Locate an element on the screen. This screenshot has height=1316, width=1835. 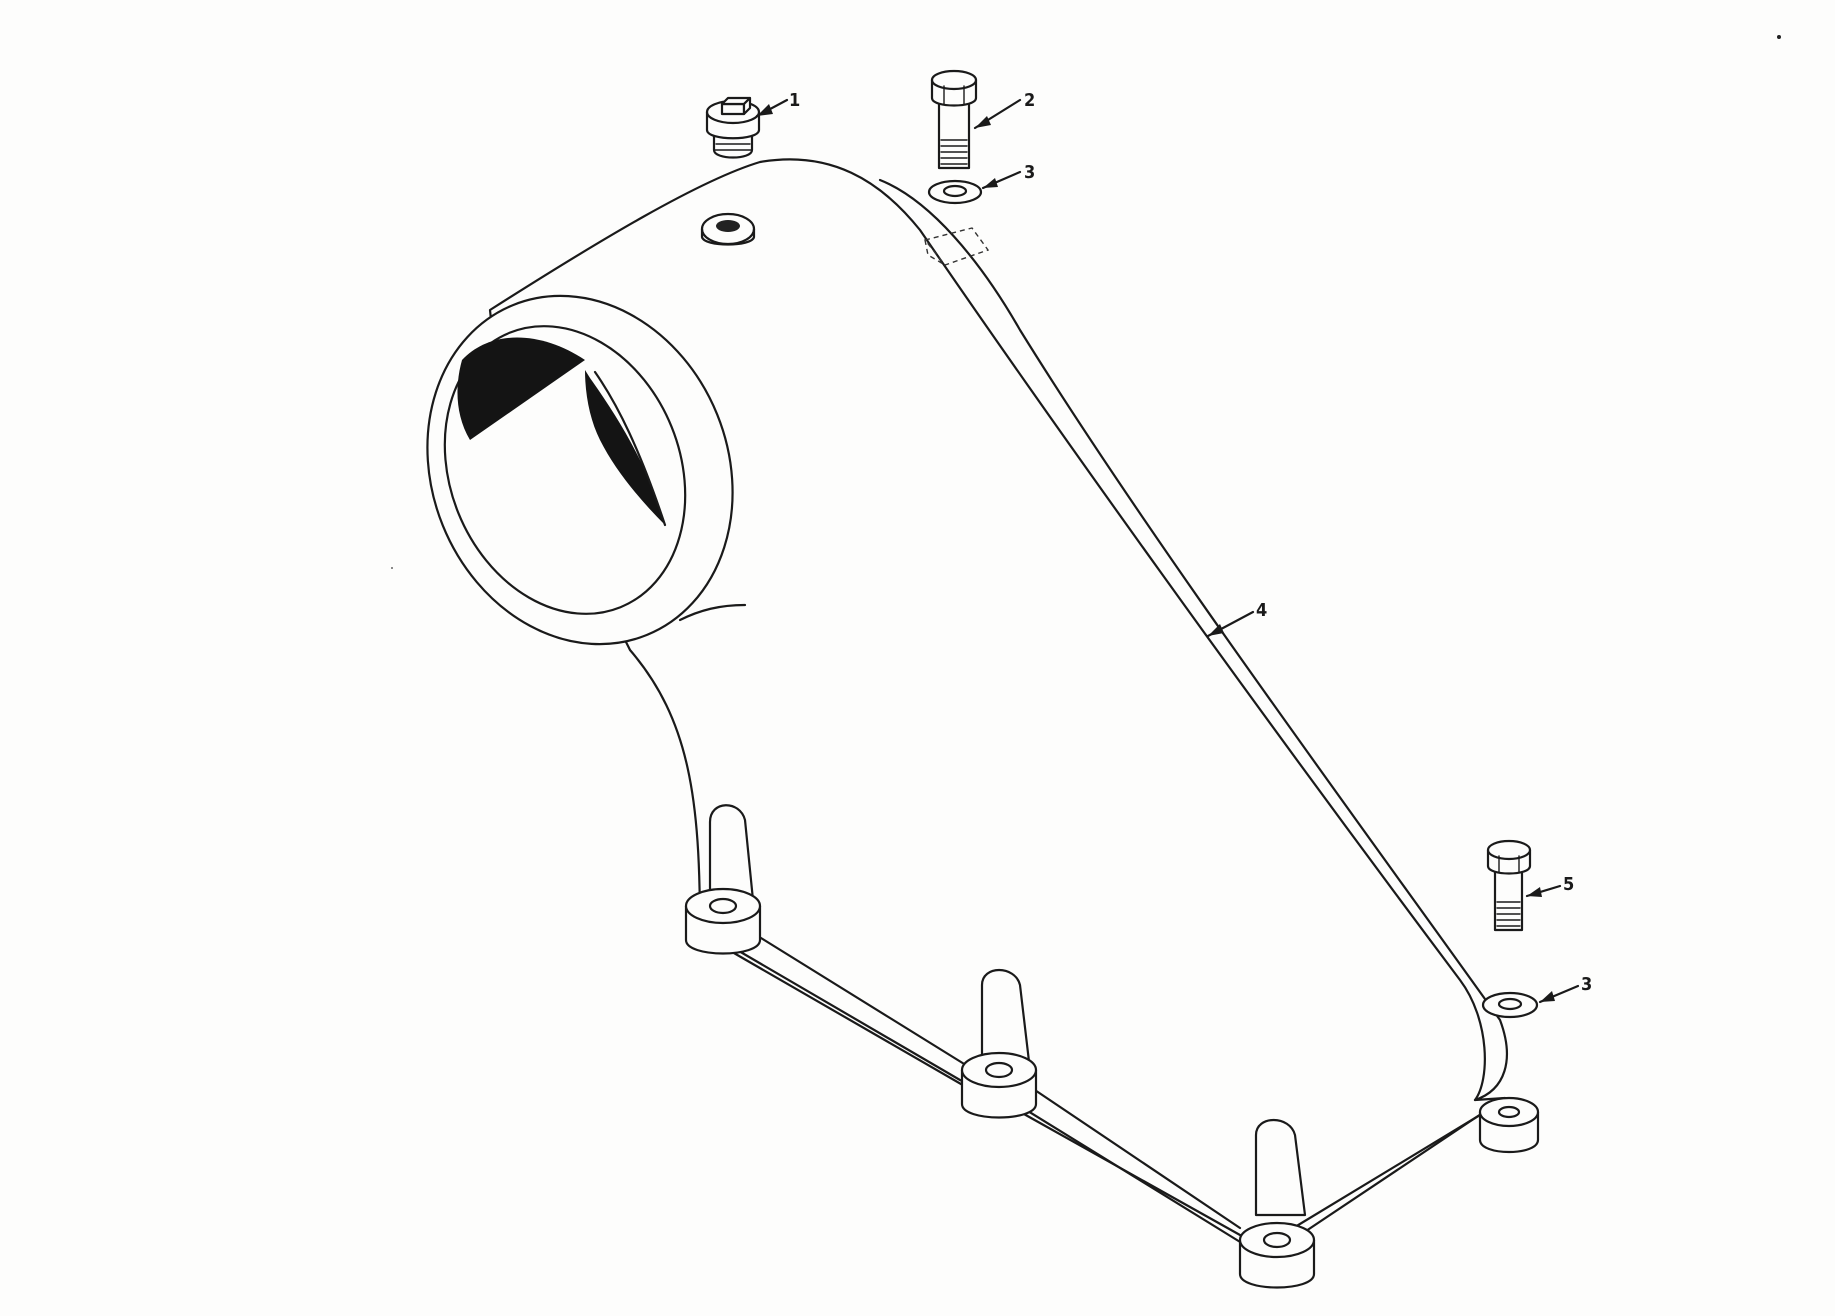
bolt-lower is located at coordinates (1509, 885).